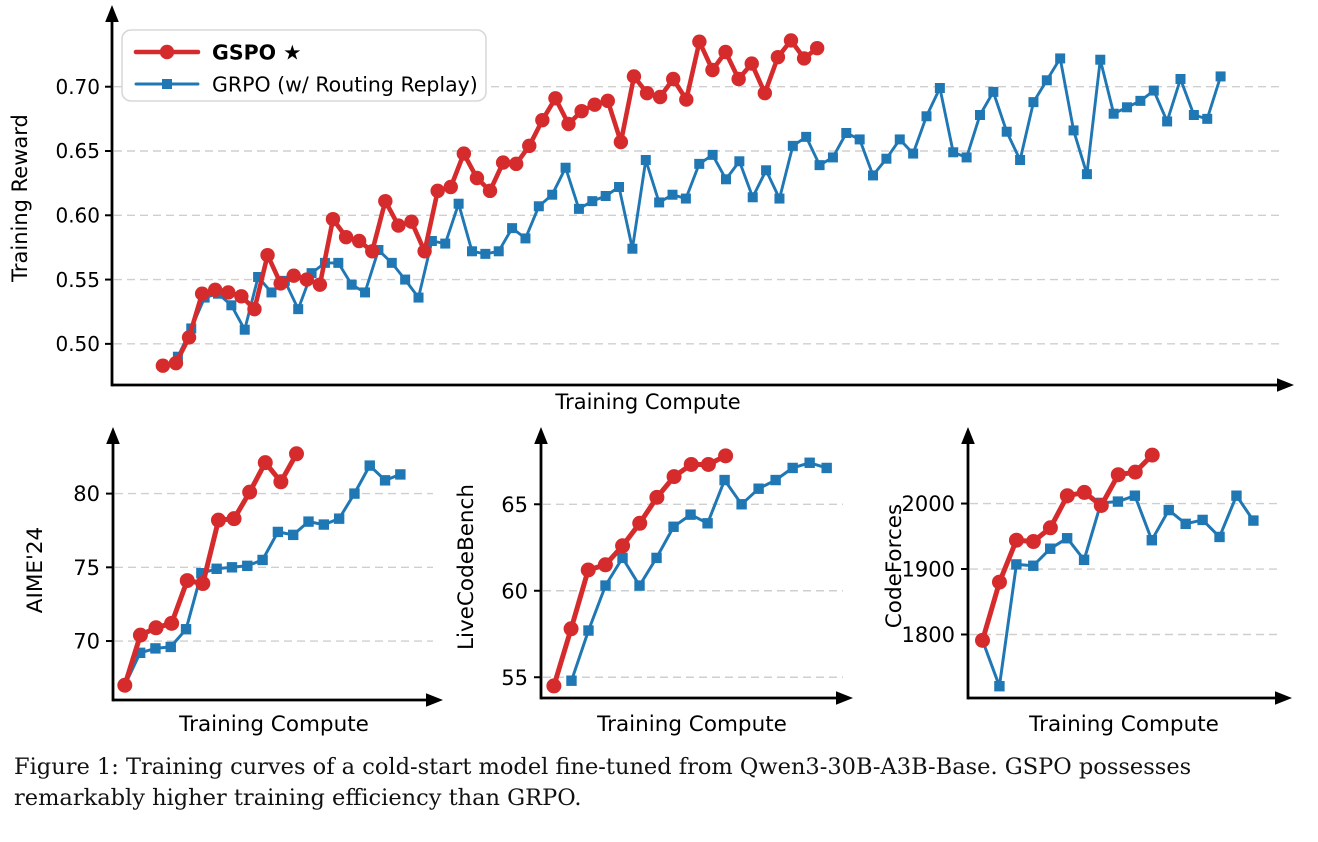 This screenshot has height=842, width=1318. I want to click on codeforces-chart: 1800 1900 2000 Training Compute CodeForces, so click(1087, 582).